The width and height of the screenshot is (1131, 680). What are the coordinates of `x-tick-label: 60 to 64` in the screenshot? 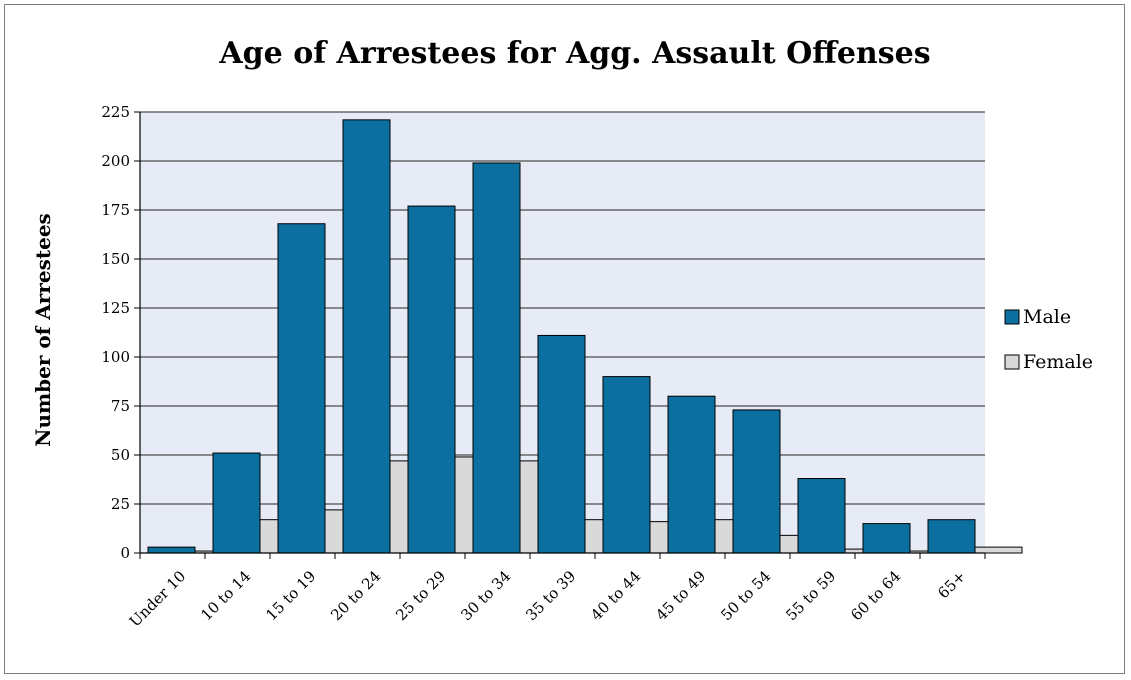 It's located at (875, 595).